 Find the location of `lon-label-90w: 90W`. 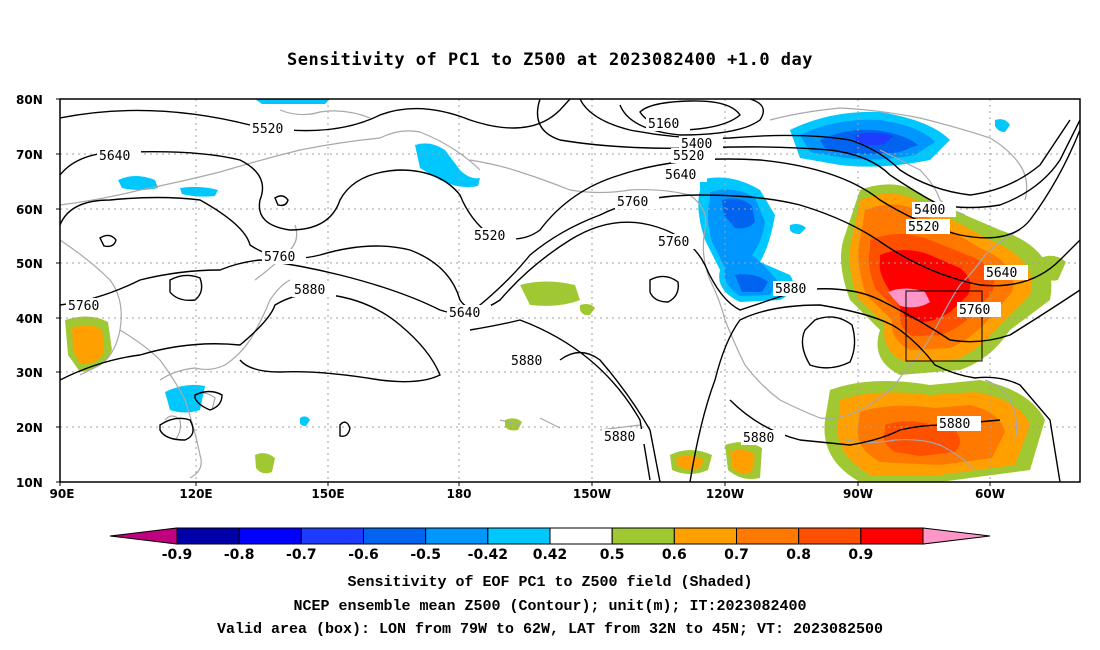

lon-label-90w: 90W is located at coordinates (858, 494).